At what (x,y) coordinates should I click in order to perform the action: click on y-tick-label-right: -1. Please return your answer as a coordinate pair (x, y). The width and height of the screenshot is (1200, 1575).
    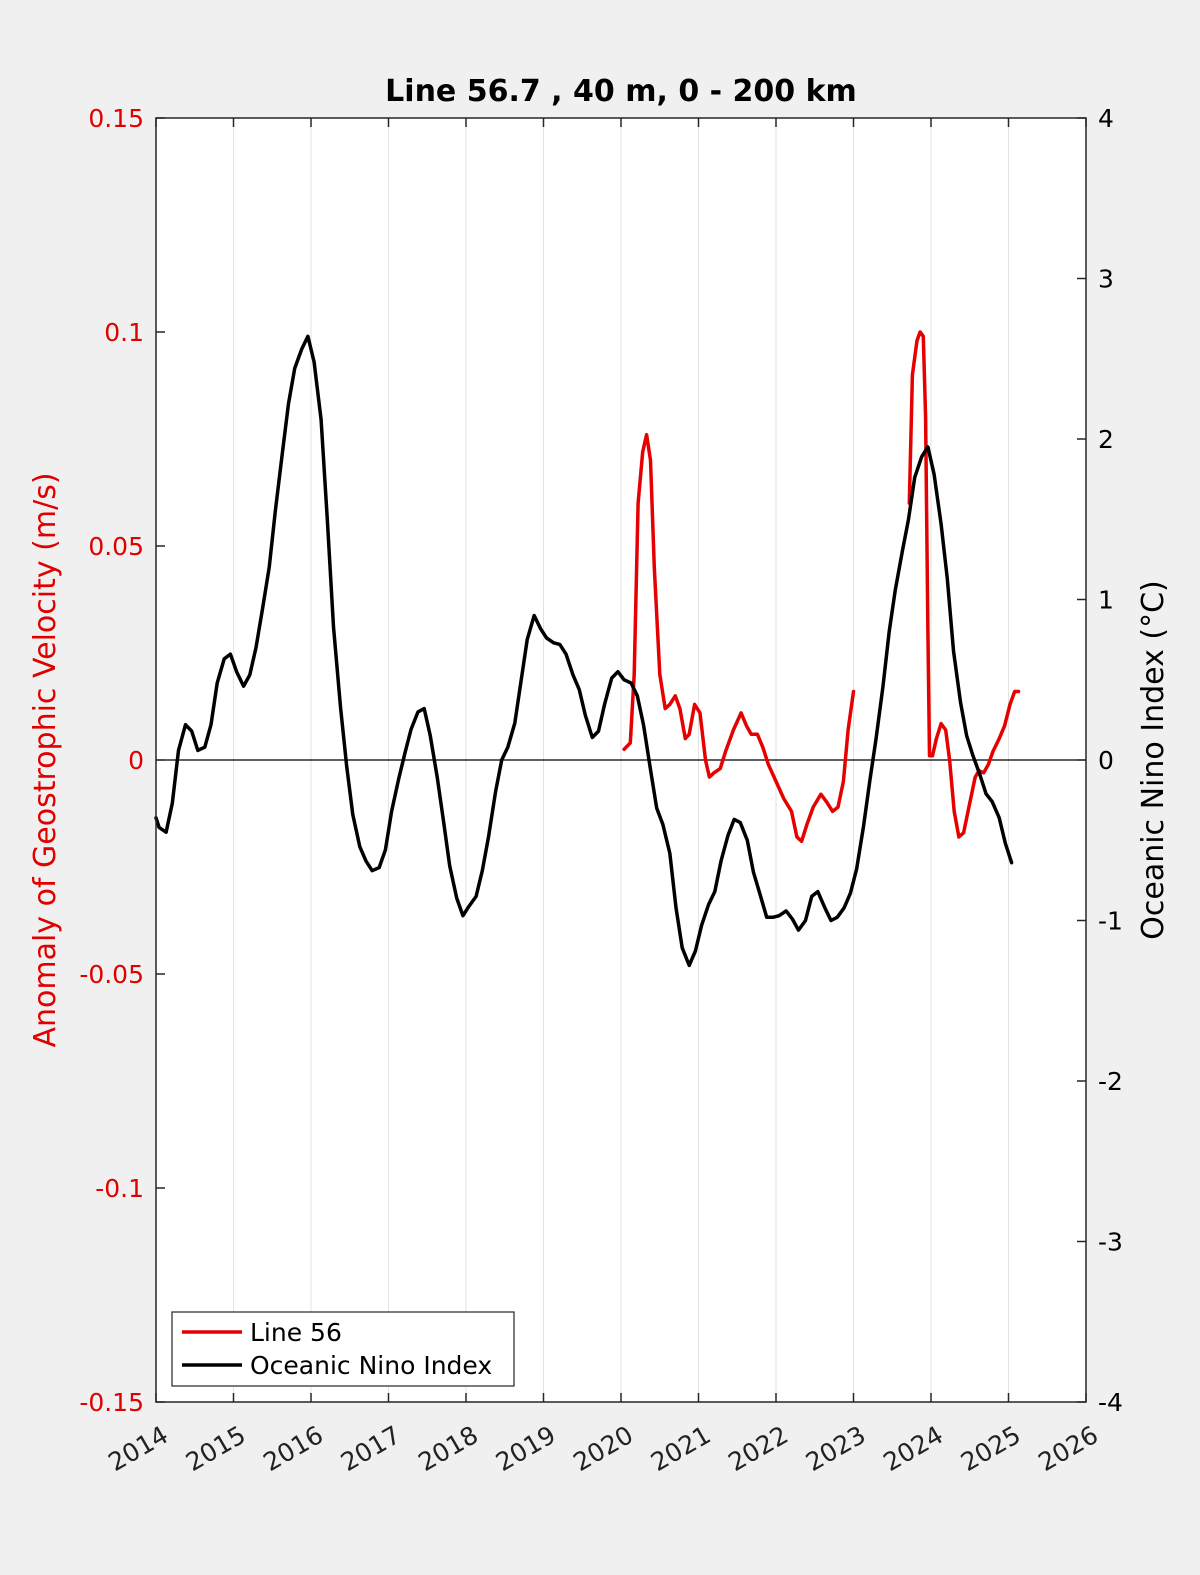
    Looking at the image, I should click on (1110, 921).